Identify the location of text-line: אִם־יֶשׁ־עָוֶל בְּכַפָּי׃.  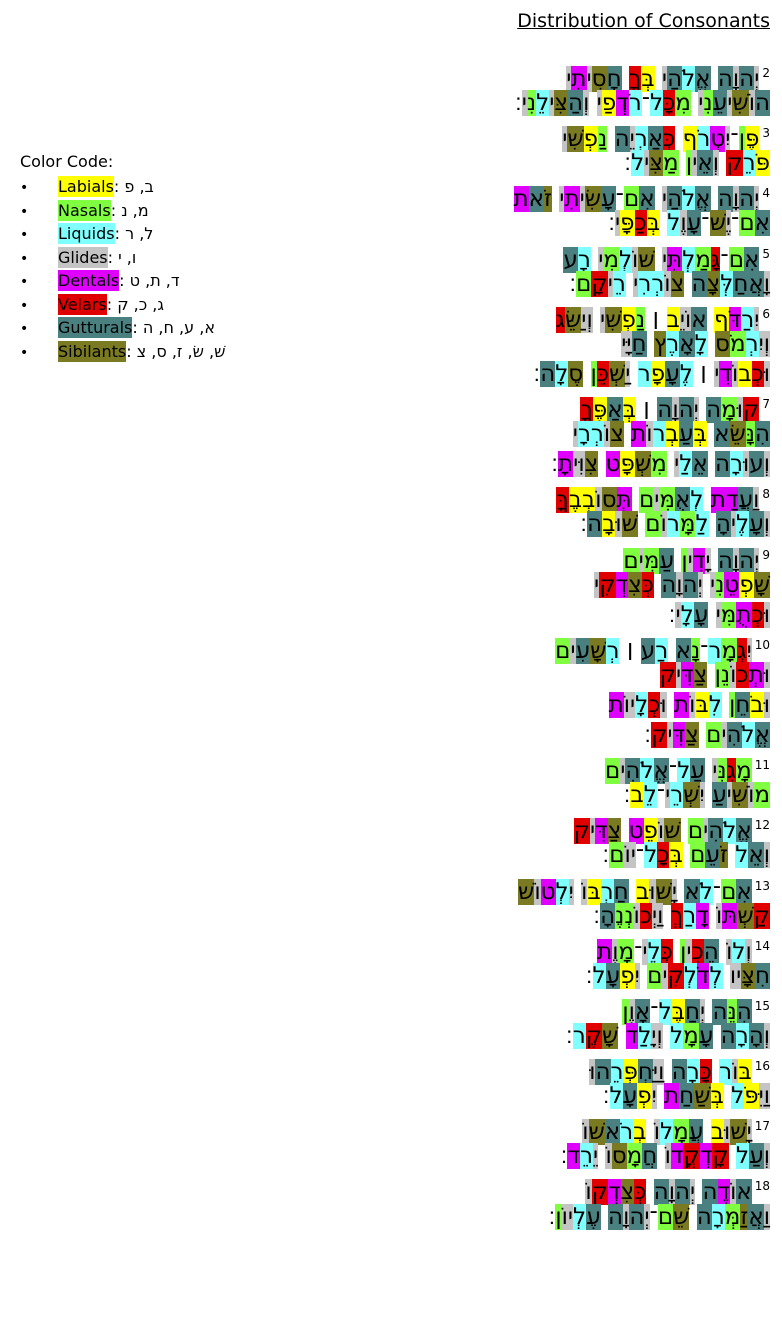
(490, 223).